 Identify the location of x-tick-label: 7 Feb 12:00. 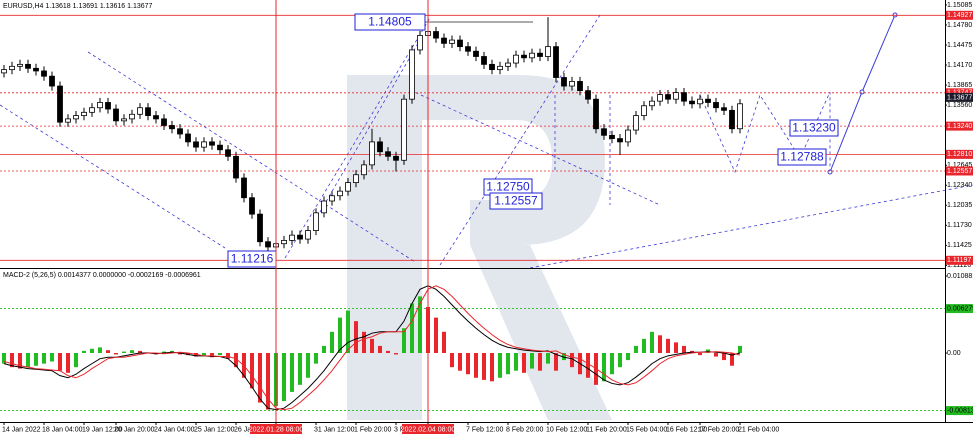
(484, 429).